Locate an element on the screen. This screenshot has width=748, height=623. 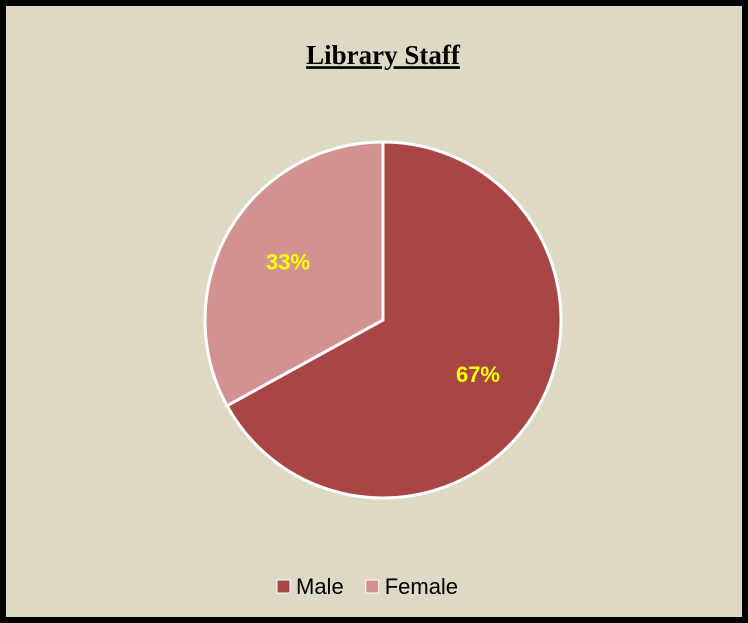
pie-slice is located at coordinates (294, 274).